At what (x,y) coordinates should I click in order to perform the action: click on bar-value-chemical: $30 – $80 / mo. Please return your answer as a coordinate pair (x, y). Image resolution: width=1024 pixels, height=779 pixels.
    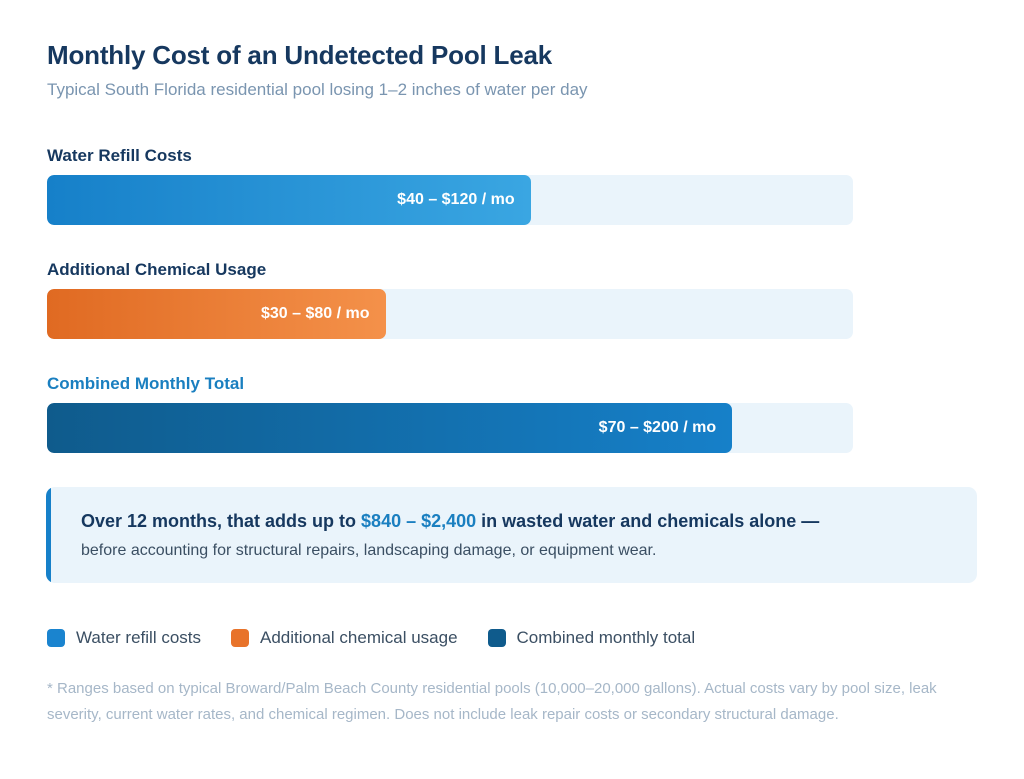
    Looking at the image, I should click on (315, 313).